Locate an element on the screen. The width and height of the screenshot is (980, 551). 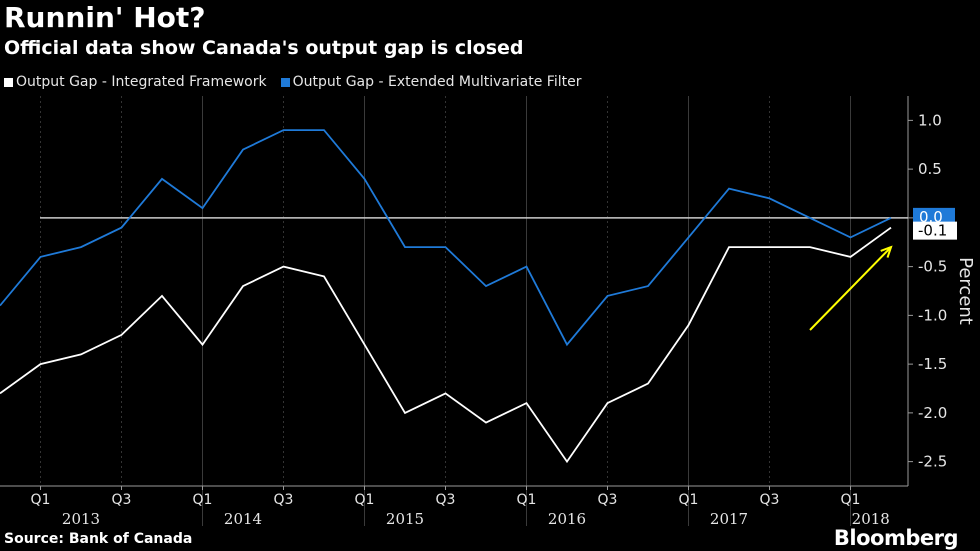
y-tick-label: -0.5 is located at coordinates (932, 267).